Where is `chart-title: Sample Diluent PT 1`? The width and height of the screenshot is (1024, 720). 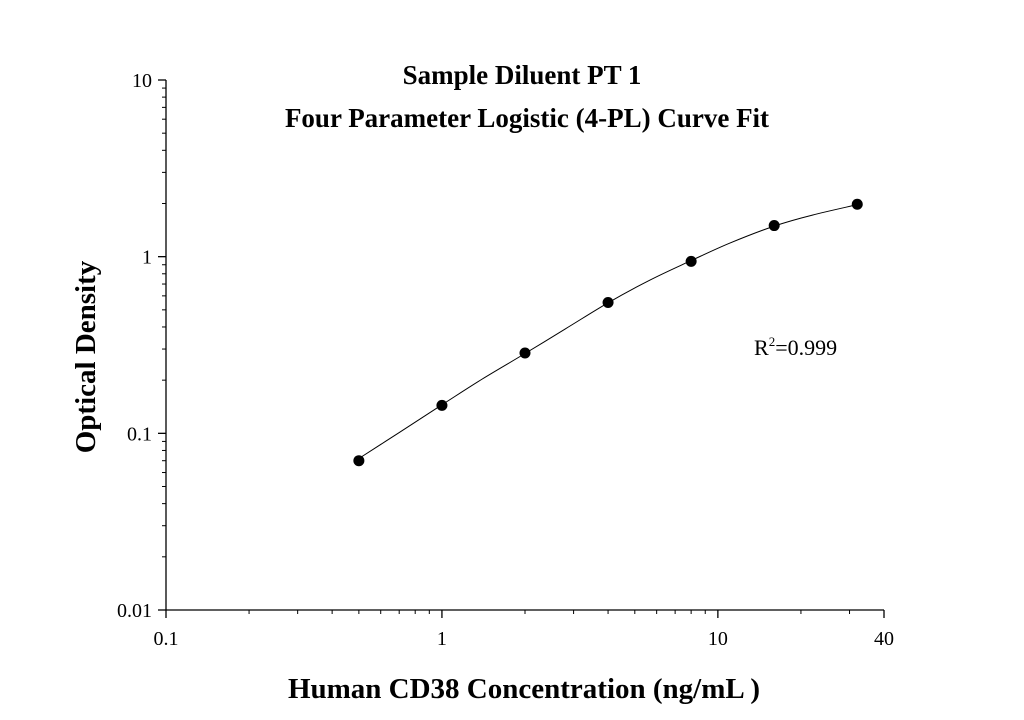 chart-title: Sample Diluent PT 1 is located at coordinates (522, 75).